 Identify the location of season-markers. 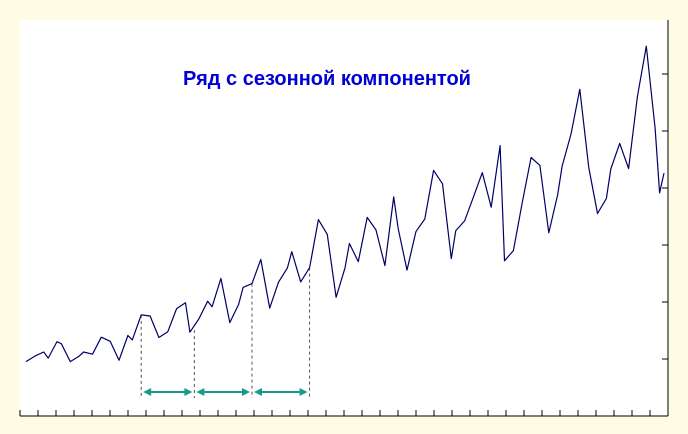
(225, 332).